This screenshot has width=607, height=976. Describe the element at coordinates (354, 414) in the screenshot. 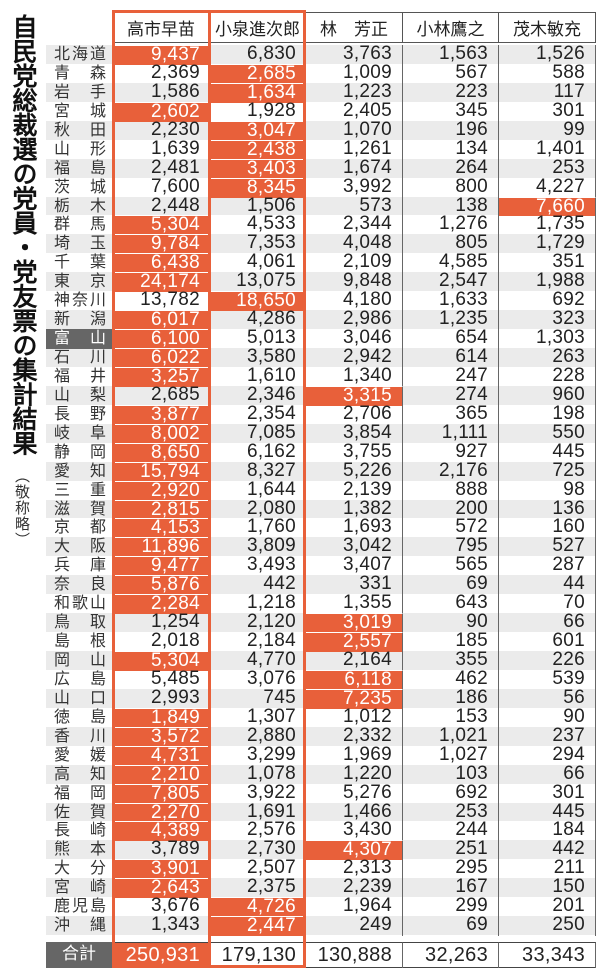

I see `vote-cell: 2,706` at that location.